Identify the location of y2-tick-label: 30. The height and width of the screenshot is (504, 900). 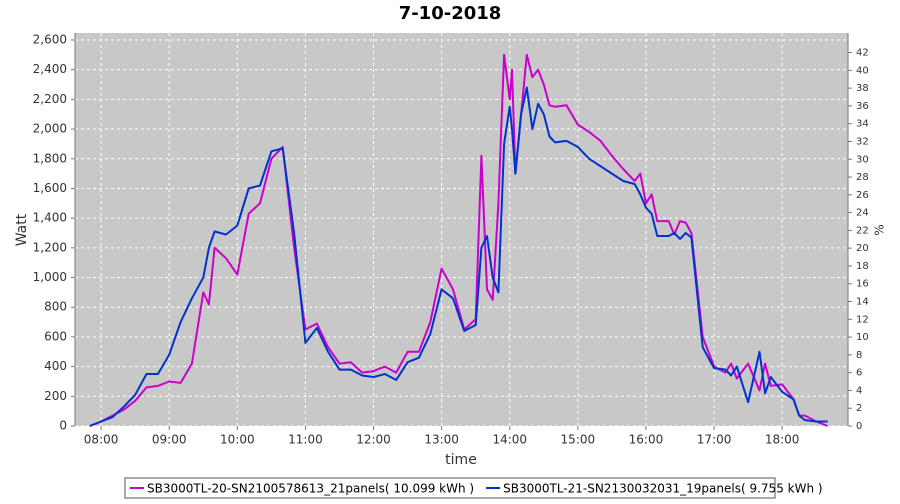
(862, 159).